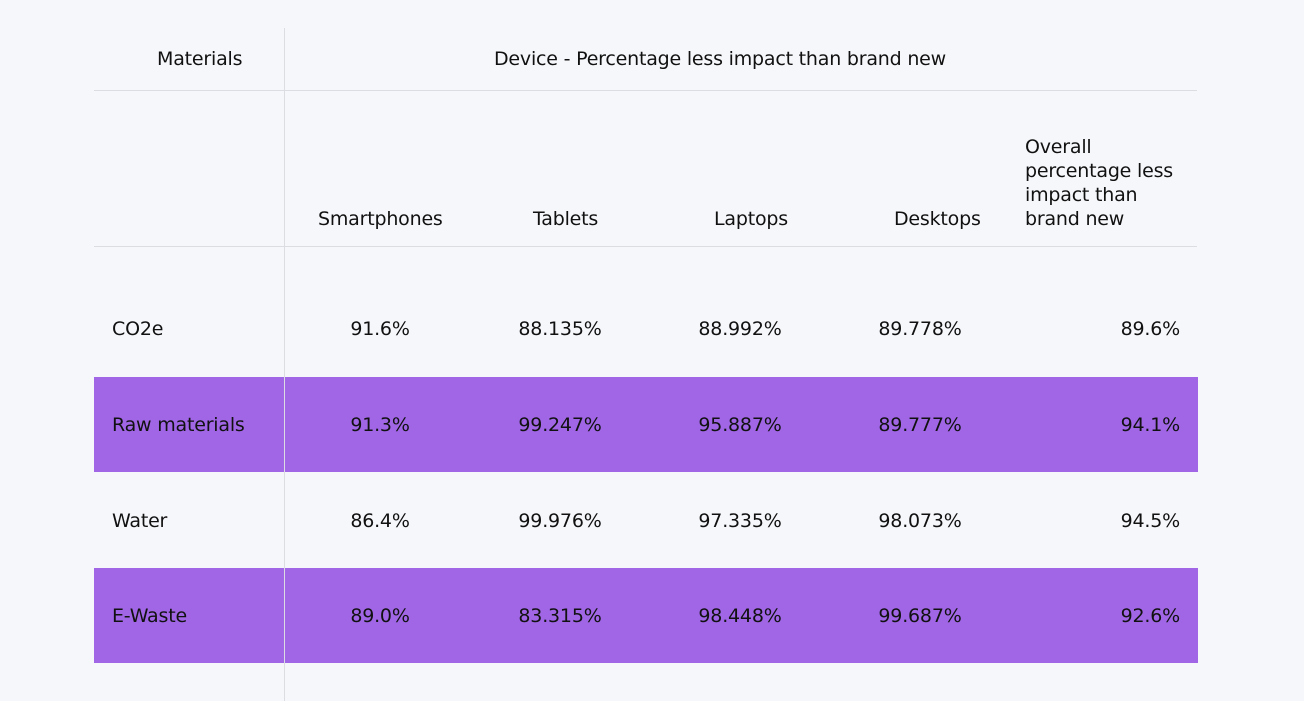 The image size is (1304, 701). What do you see at coordinates (380, 521) in the screenshot?
I see `cell-water-smartphones: 86.4%` at bounding box center [380, 521].